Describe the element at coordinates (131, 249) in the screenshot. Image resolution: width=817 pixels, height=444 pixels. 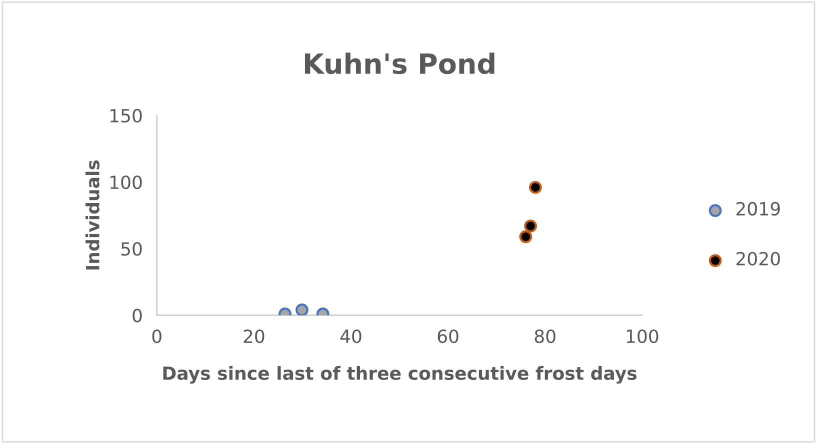
I see `y-tick-label: 50` at that location.